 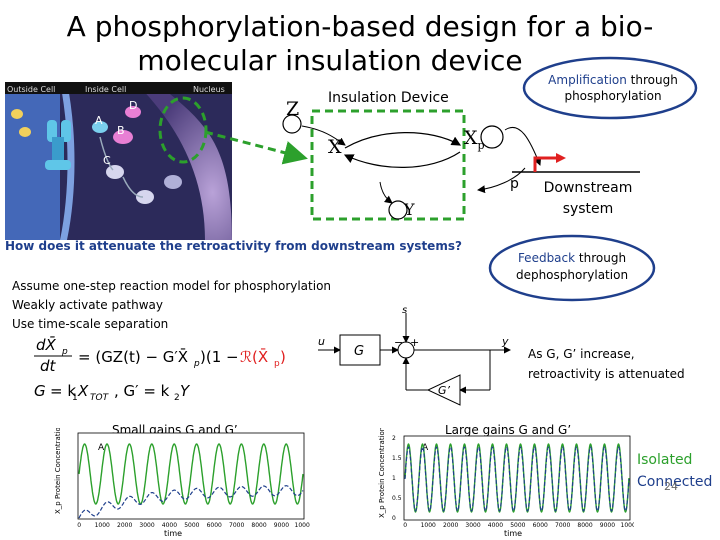 I want to click on svg-text: X, so click(x=83, y=391).